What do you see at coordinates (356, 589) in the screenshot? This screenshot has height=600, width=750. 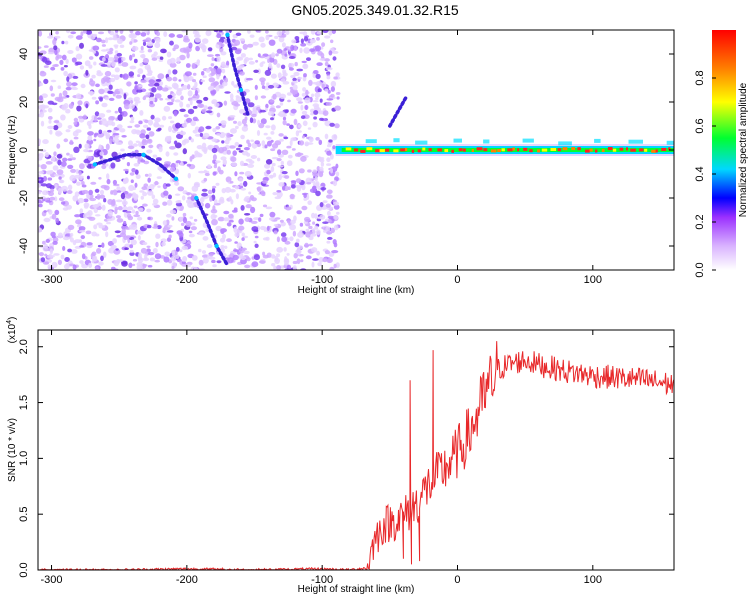 I see `snr-x-label: Height of straight line (km)` at bounding box center [356, 589].